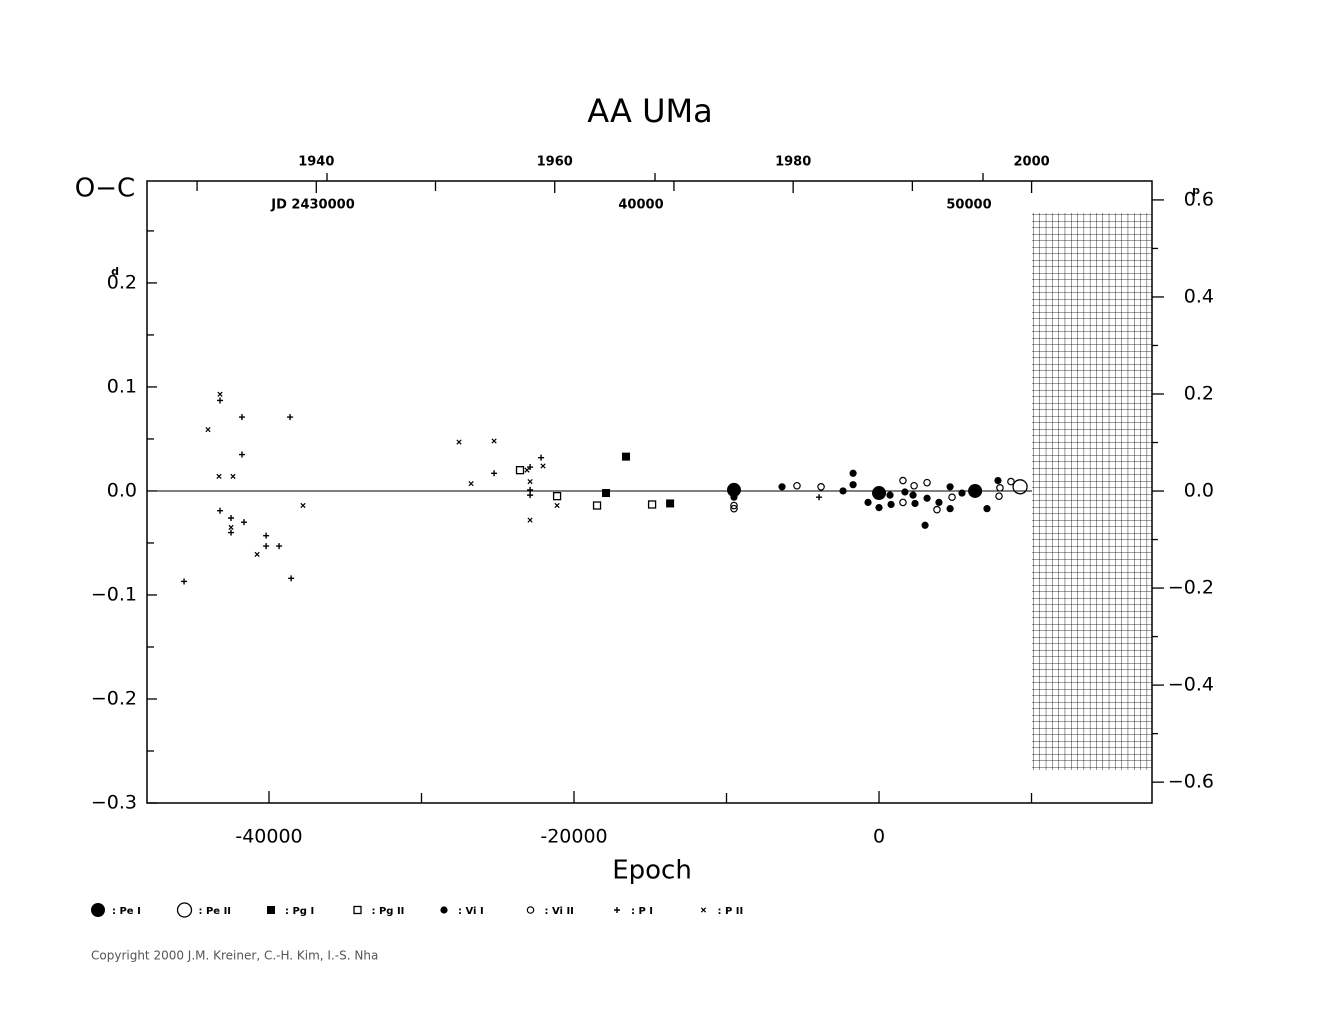 This screenshot has width=1325, height=1020. What do you see at coordinates (640, 205) in the screenshot?
I see `jd-tick-label: 40000` at bounding box center [640, 205].